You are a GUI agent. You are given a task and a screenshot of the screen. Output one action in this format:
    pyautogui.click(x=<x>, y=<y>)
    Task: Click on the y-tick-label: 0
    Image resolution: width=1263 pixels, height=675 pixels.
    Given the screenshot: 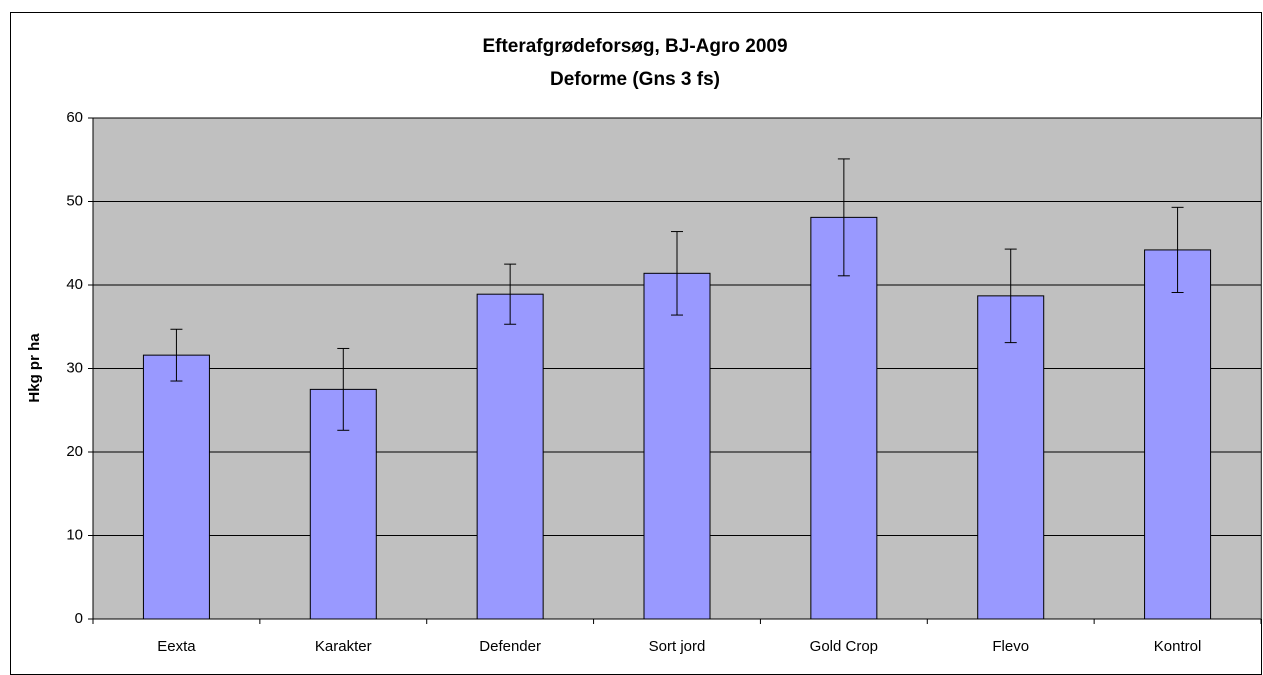 What is the action you would take?
    pyautogui.click(x=79, y=618)
    